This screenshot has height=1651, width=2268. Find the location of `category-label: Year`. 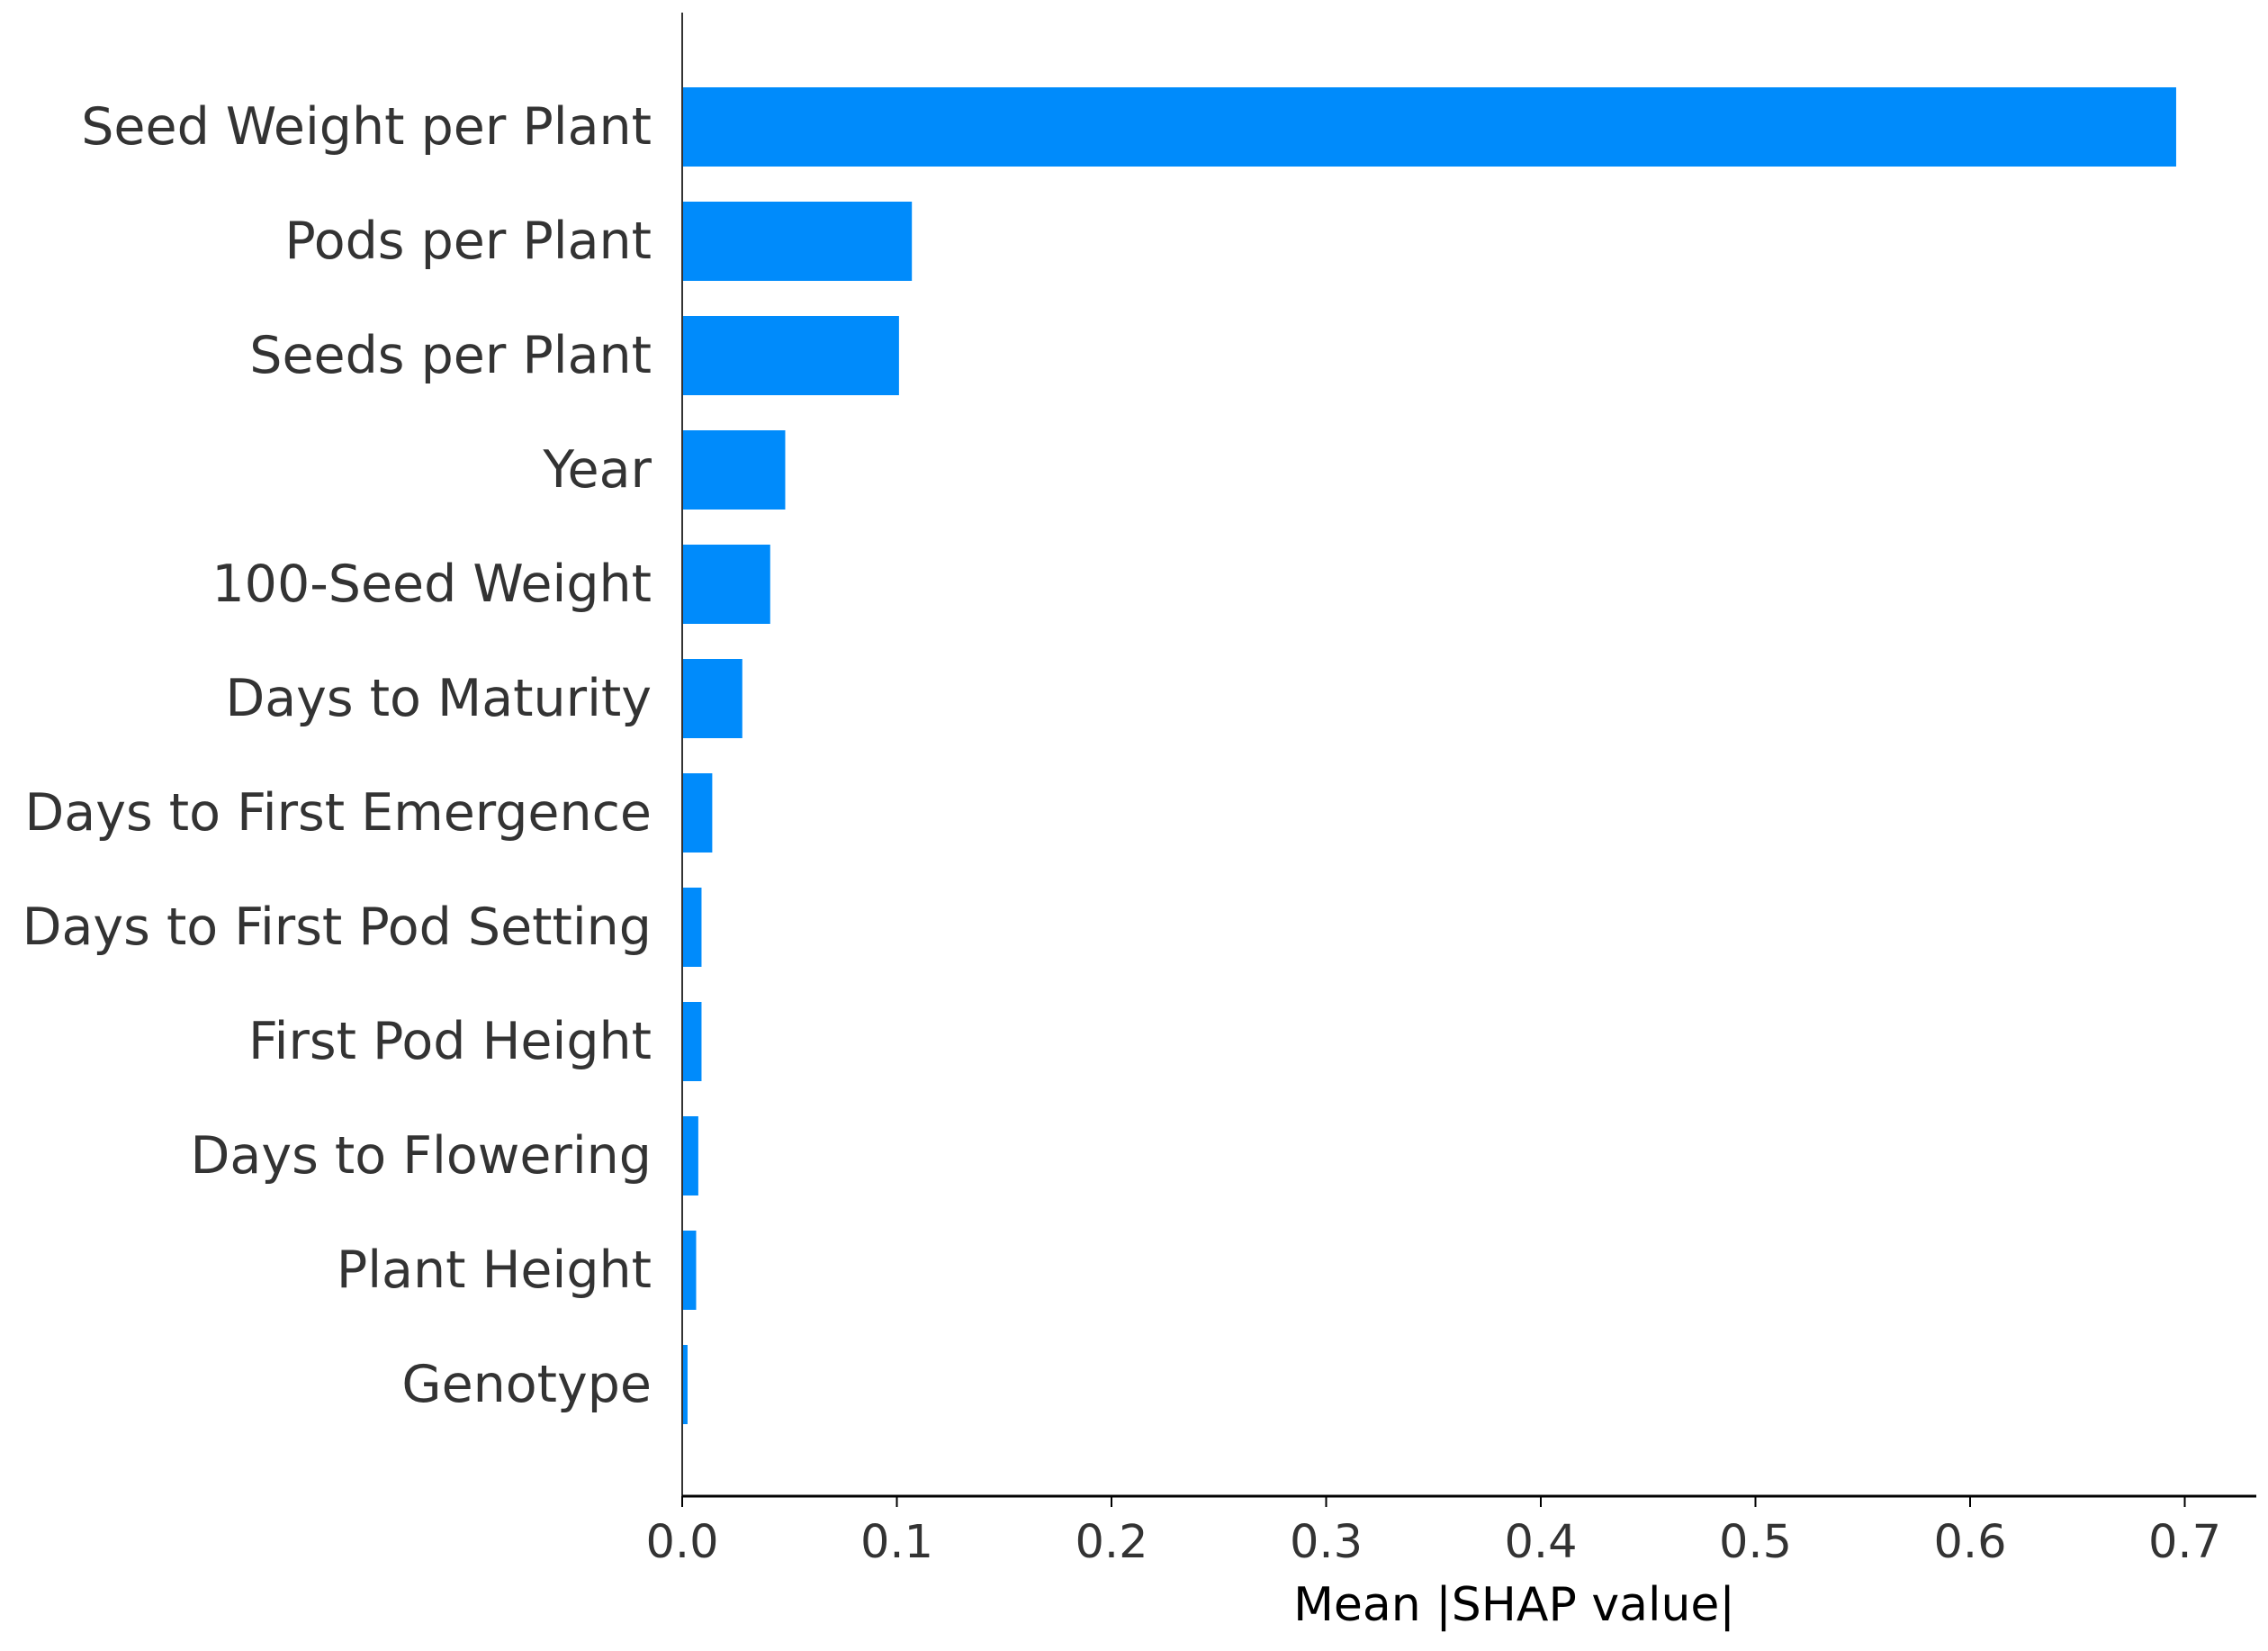

category-label: Year is located at coordinates (597, 470).